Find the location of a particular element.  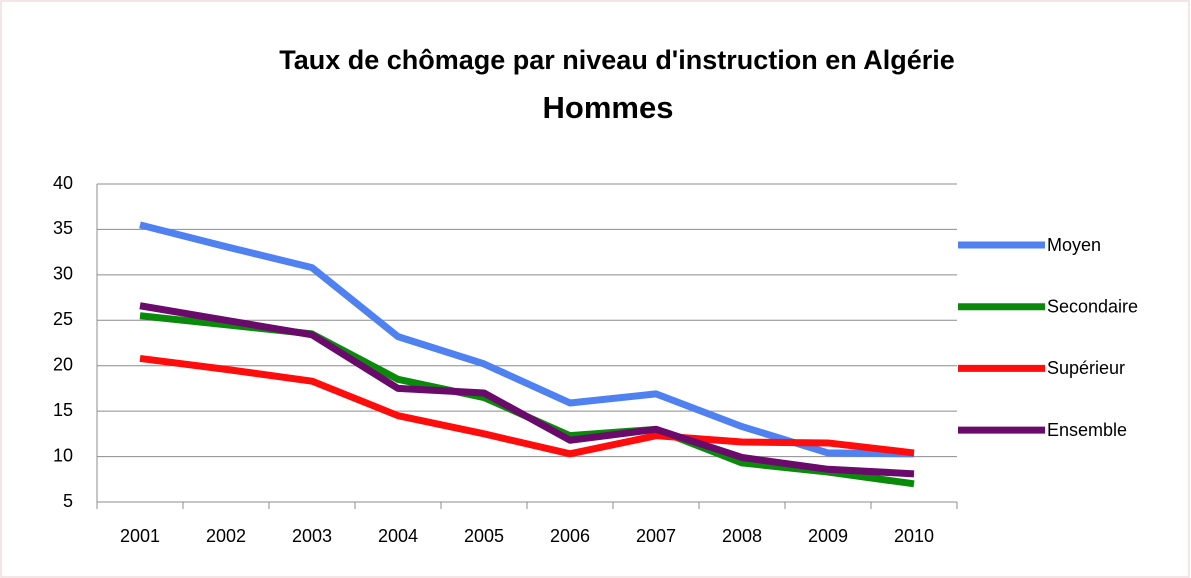

x-tick-label: 2008 is located at coordinates (742, 536).